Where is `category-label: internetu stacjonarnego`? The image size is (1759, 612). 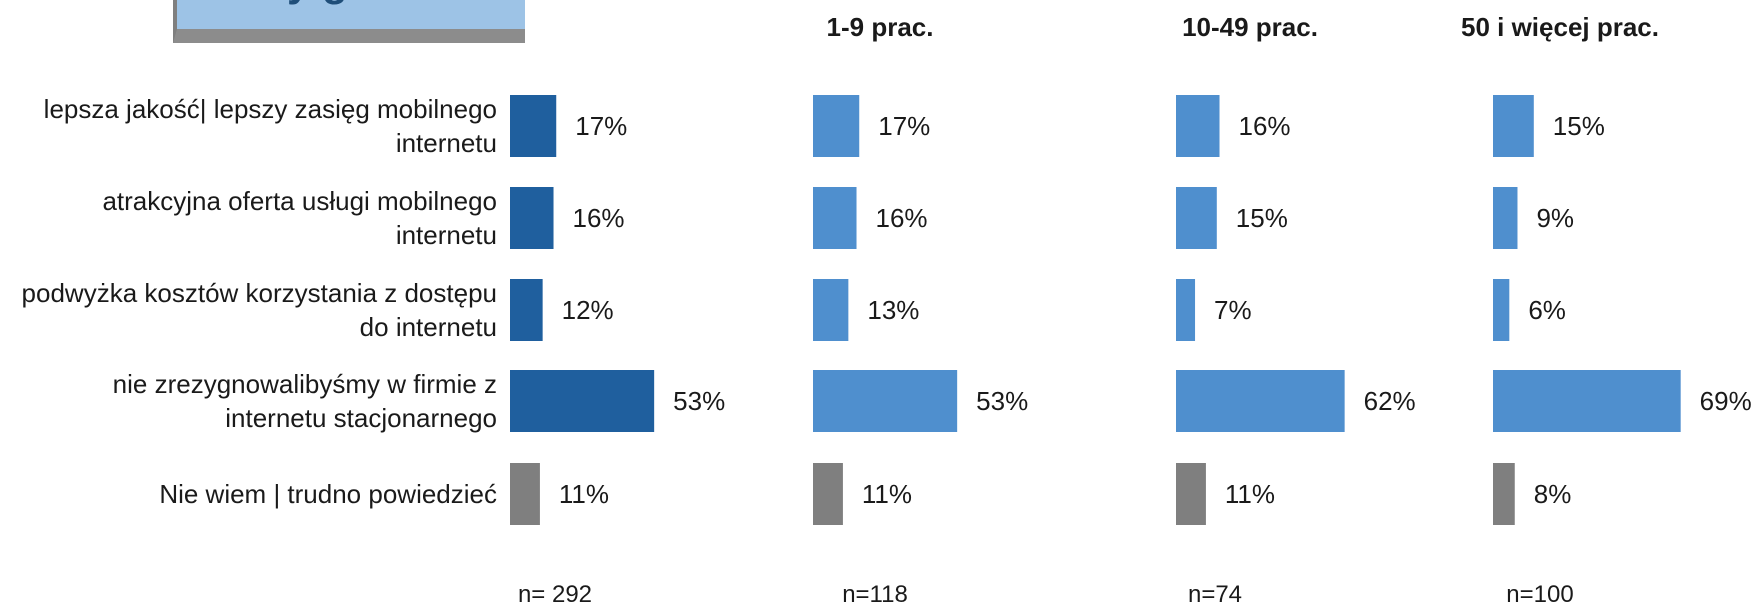 category-label: internetu stacjonarnego is located at coordinates (361, 418).